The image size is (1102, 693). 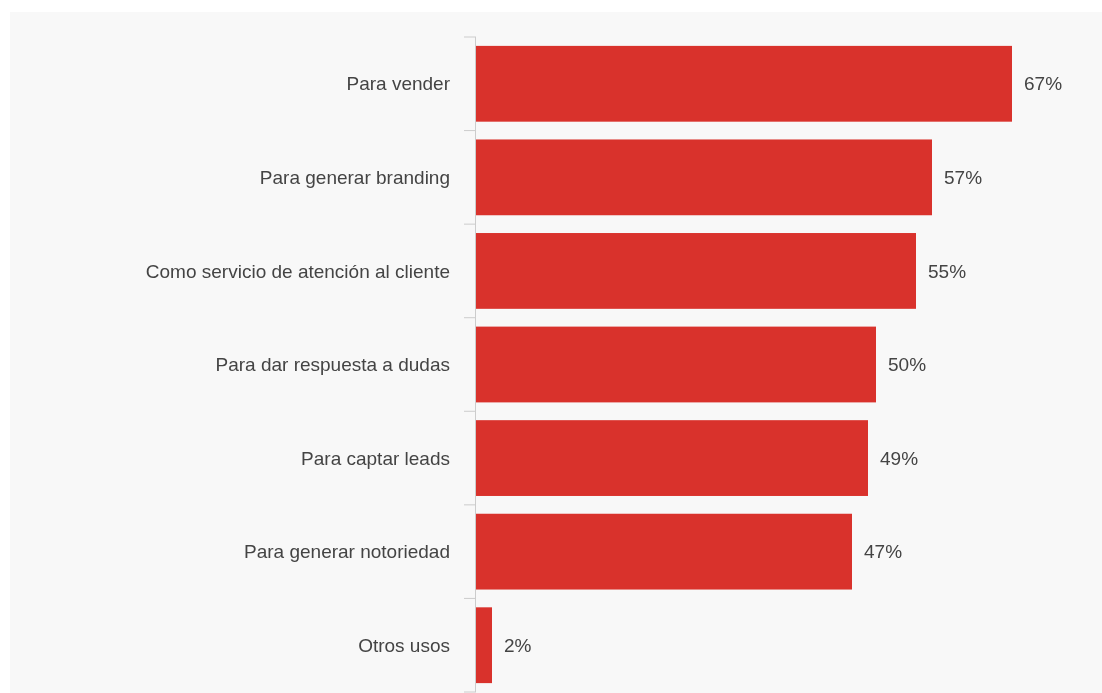 I want to click on data-label: 67%, so click(x=1043, y=84).